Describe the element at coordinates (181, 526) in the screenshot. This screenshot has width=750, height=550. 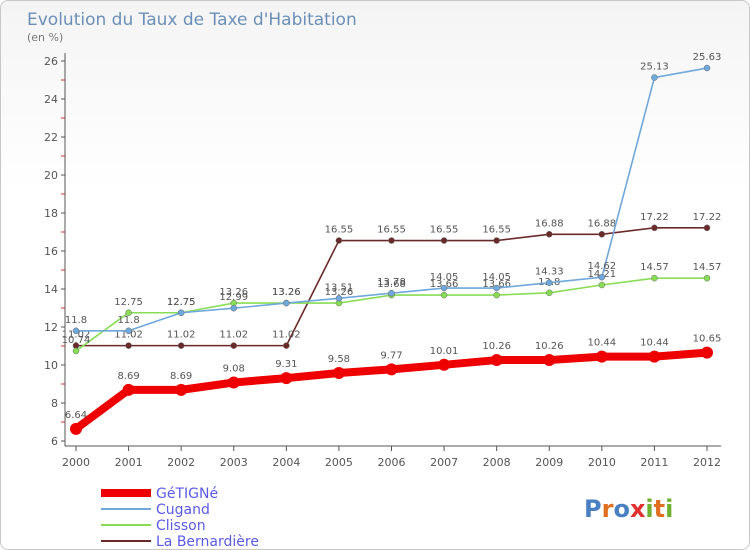
I see `legend-label: Clisson` at that location.